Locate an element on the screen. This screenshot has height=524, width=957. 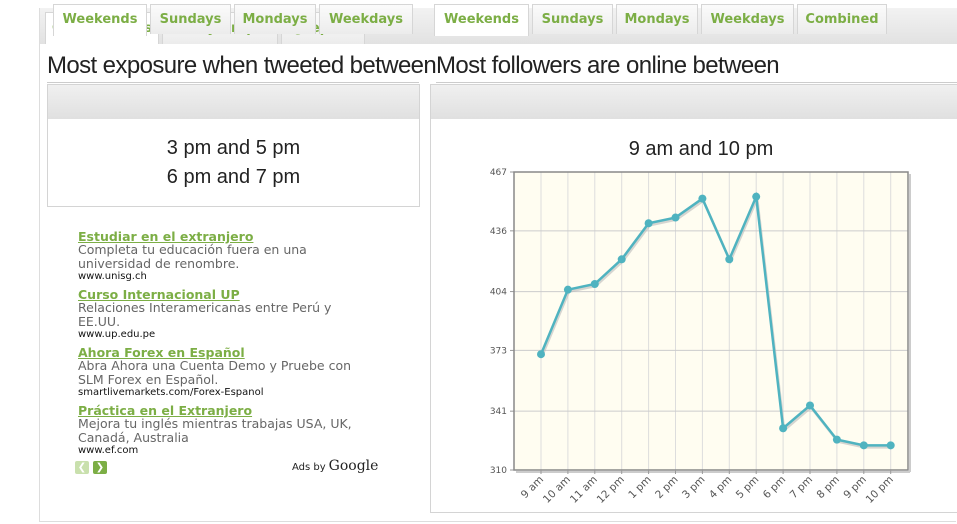
followers-heading-rule is located at coordinates (696, 82).